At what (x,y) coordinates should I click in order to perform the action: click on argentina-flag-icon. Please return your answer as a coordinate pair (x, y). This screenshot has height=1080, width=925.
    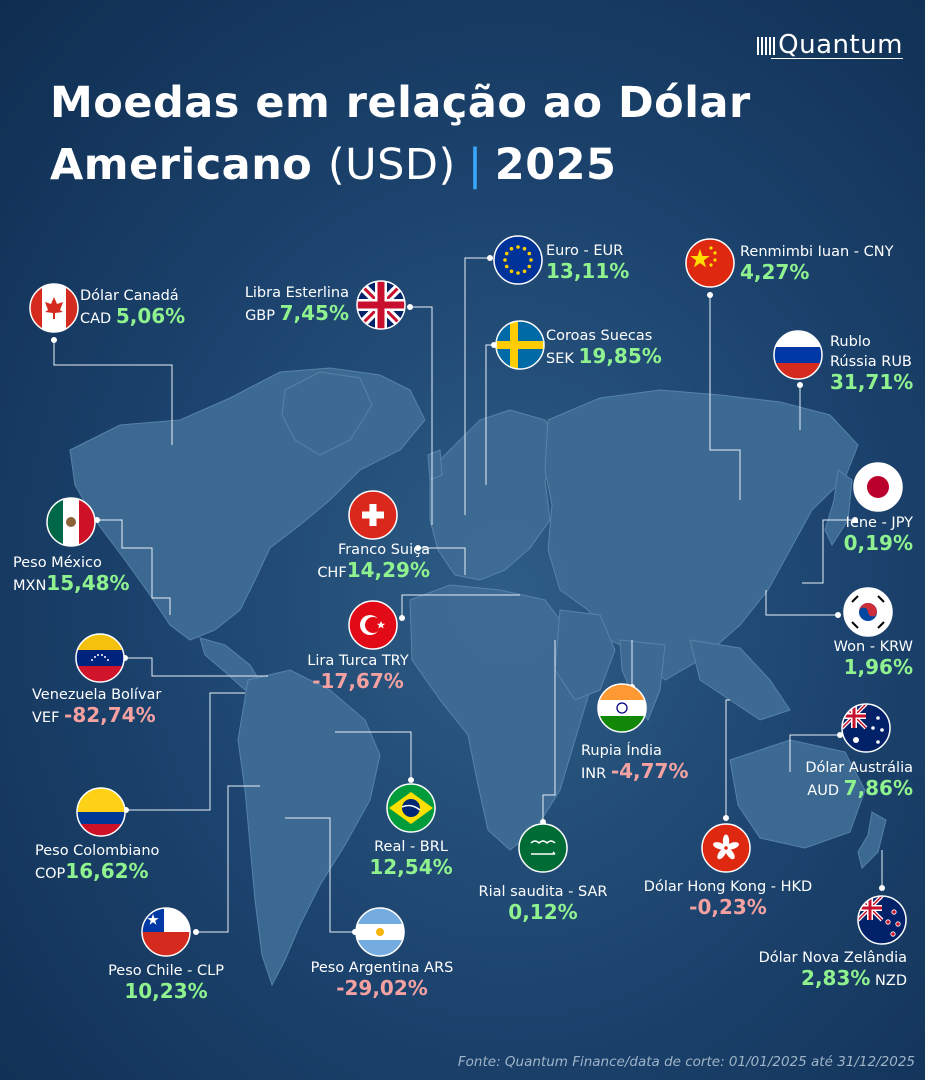
    Looking at the image, I should click on (380, 932).